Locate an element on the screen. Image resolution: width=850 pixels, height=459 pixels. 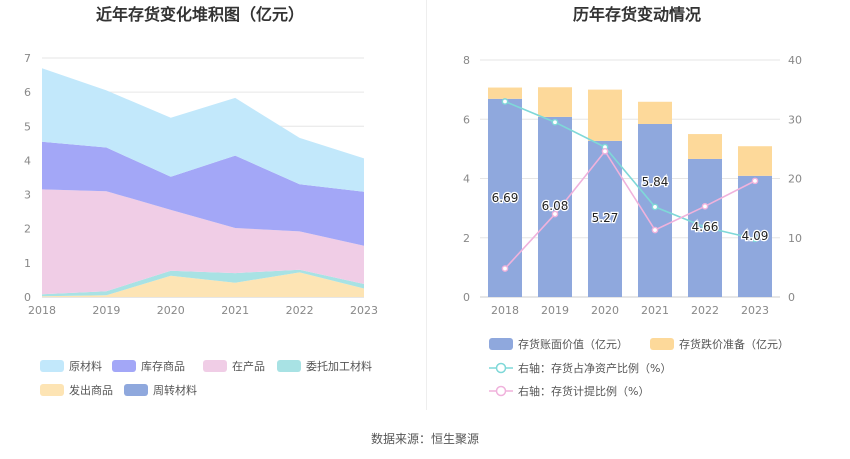
bar-data-label: 6.08 is located at coordinates (555, 206).